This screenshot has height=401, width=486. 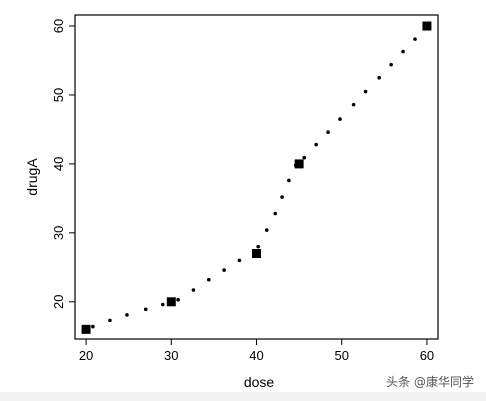 I want to click on y-axis: 20 30 40 50 60, so click(x=63, y=164).